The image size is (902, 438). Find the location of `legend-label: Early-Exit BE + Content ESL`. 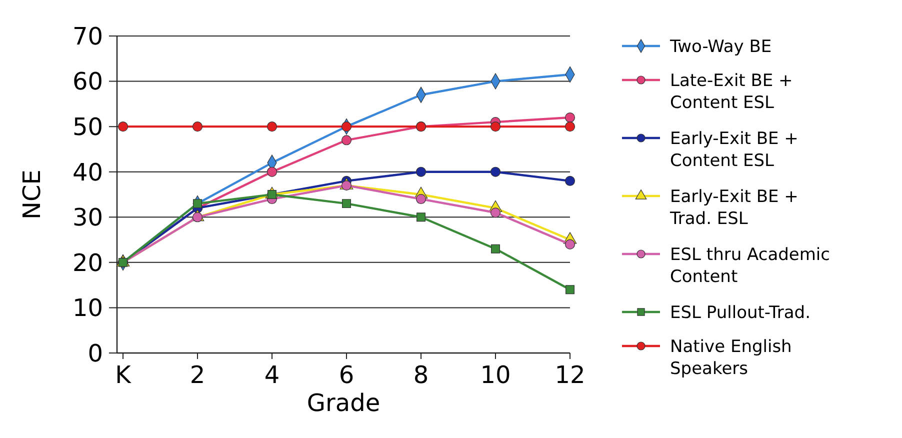

legend-label: Early-Exit BE + Content ESL is located at coordinates (734, 149).